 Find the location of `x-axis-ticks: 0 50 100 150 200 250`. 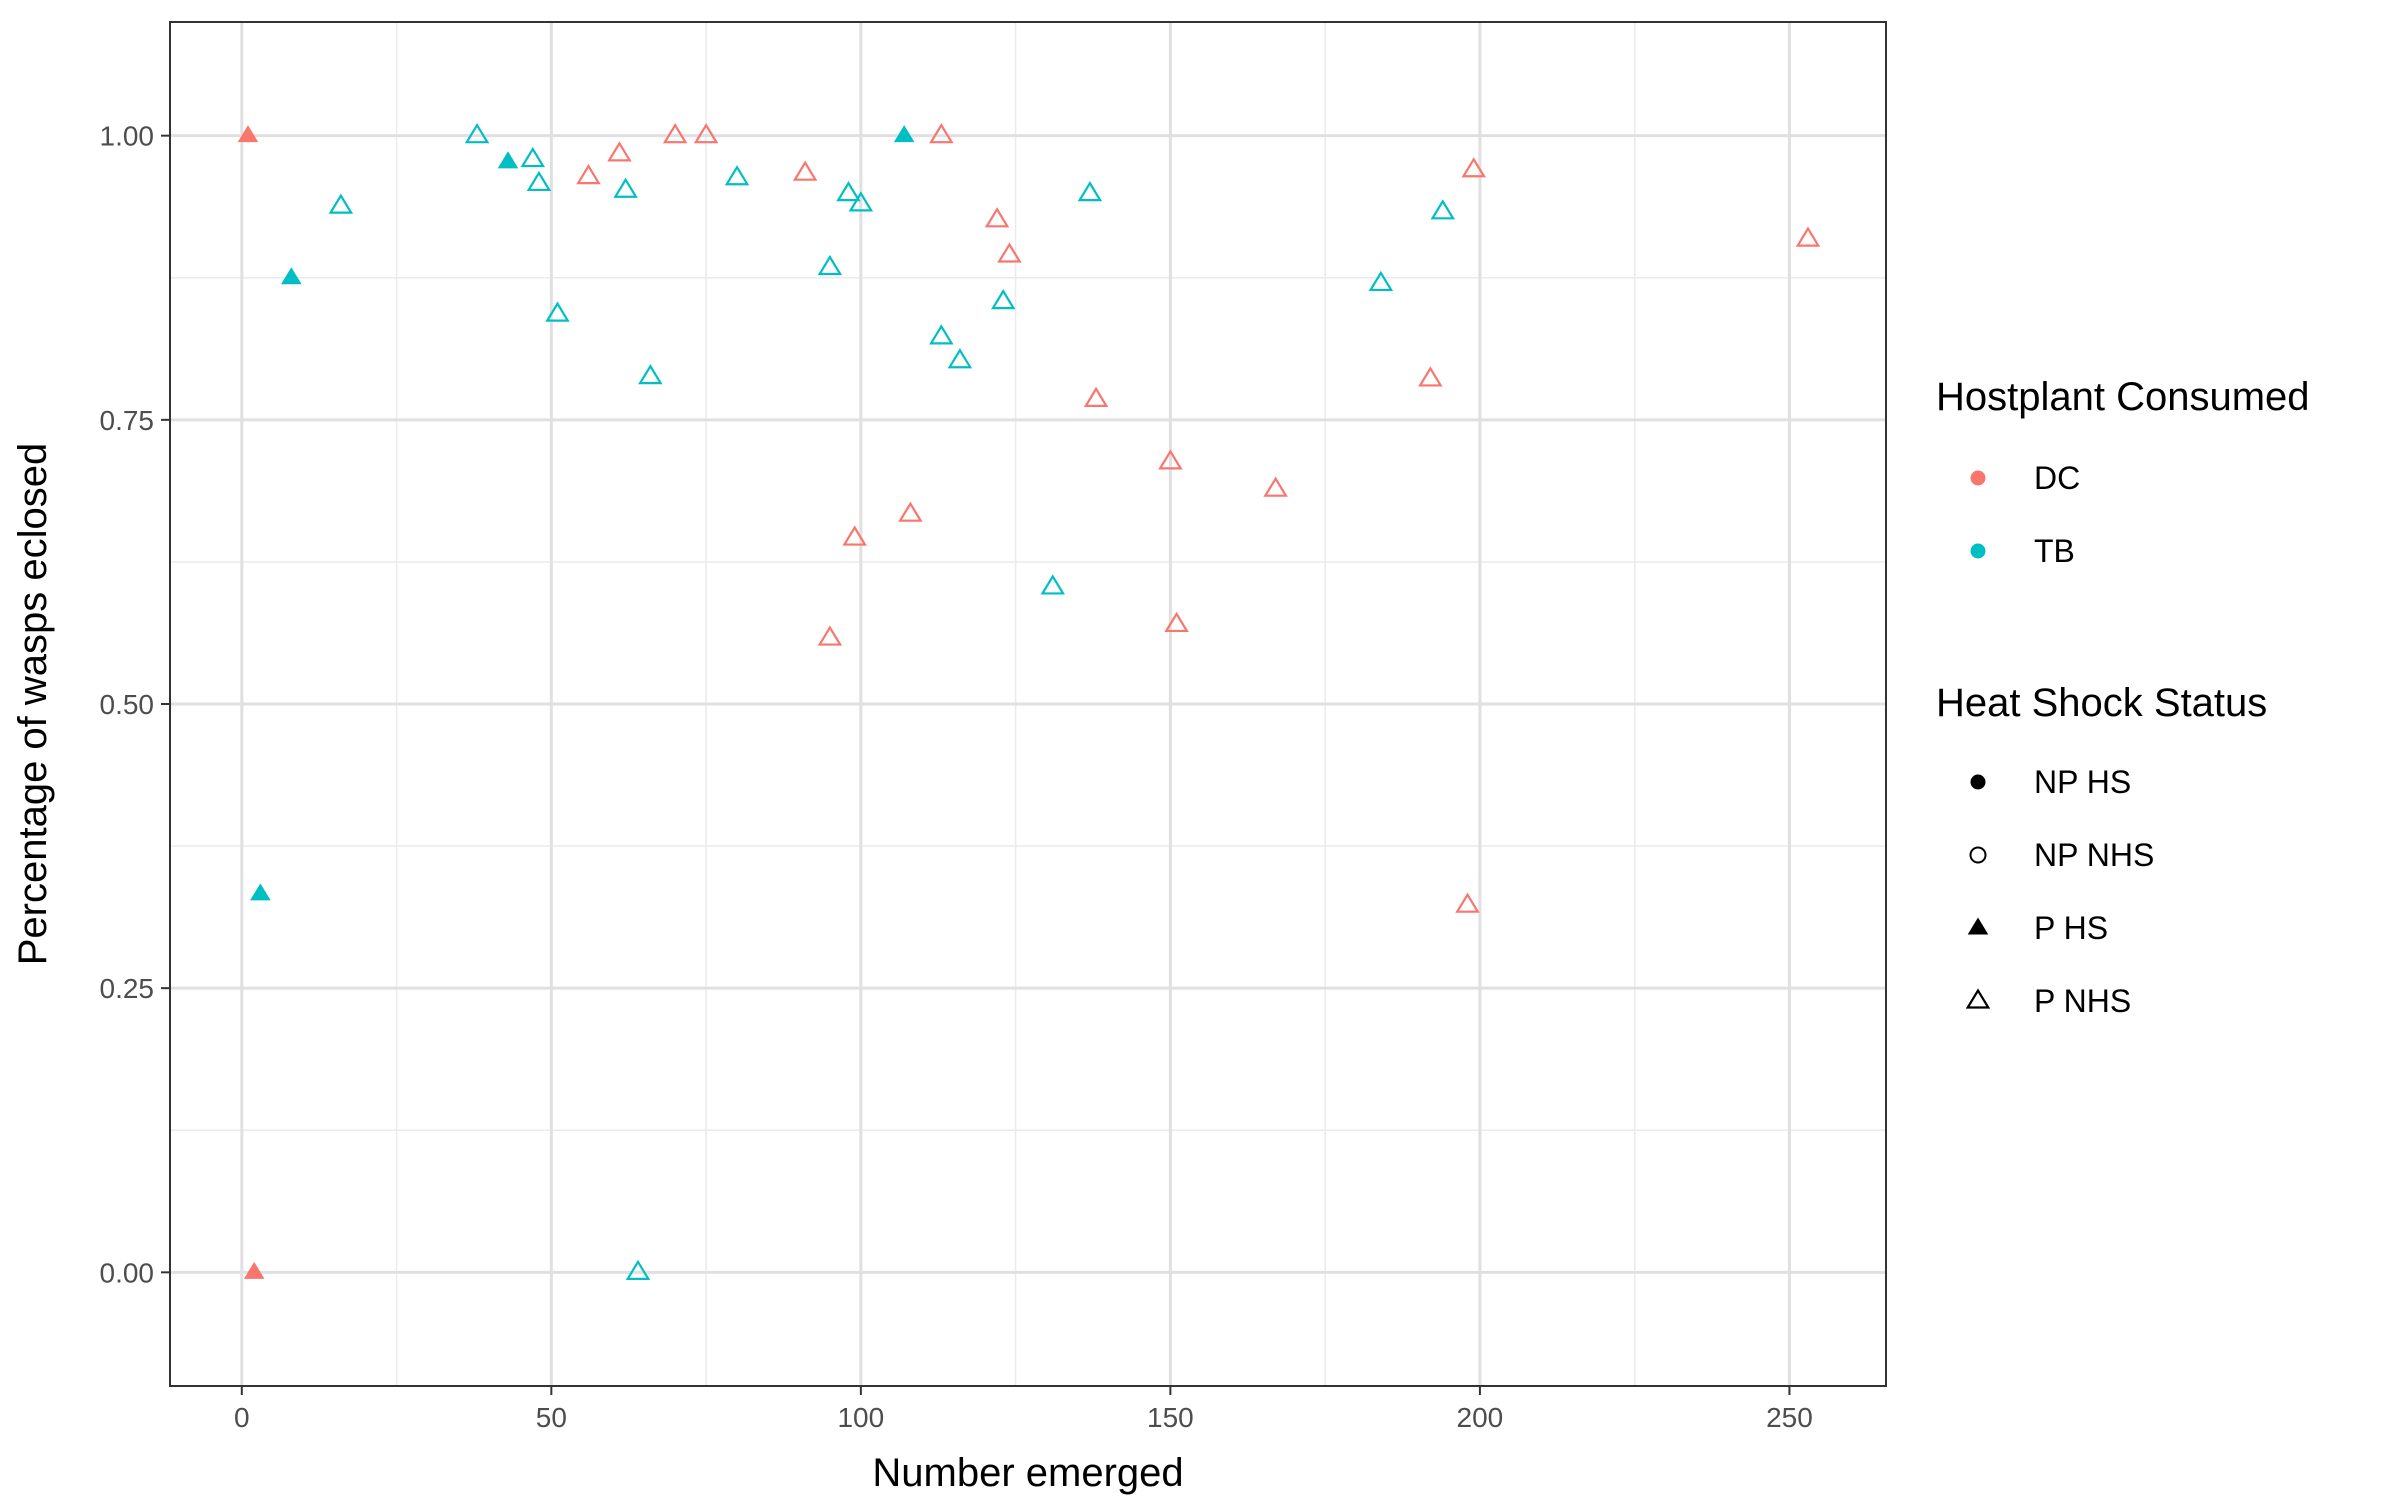

x-axis-ticks: 0 50 100 150 200 250 is located at coordinates (1023, 1409).